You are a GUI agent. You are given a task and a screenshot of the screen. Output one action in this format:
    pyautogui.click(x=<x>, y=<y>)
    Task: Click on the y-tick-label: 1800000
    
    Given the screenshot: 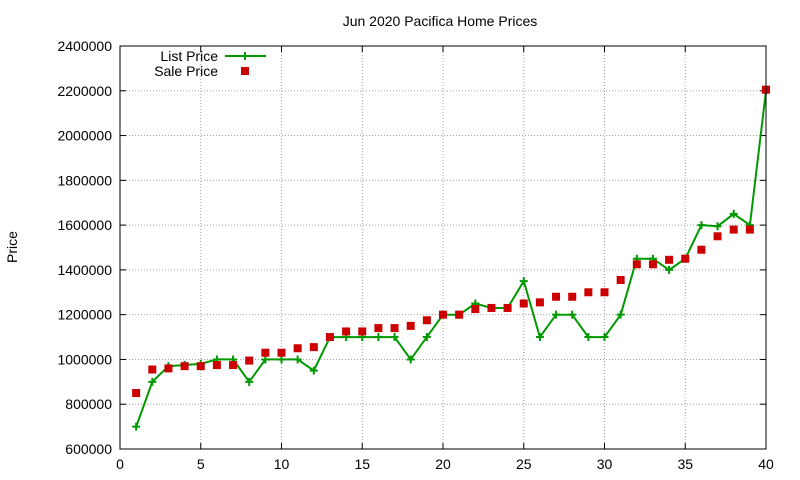 What is the action you would take?
    pyautogui.click(x=84, y=180)
    